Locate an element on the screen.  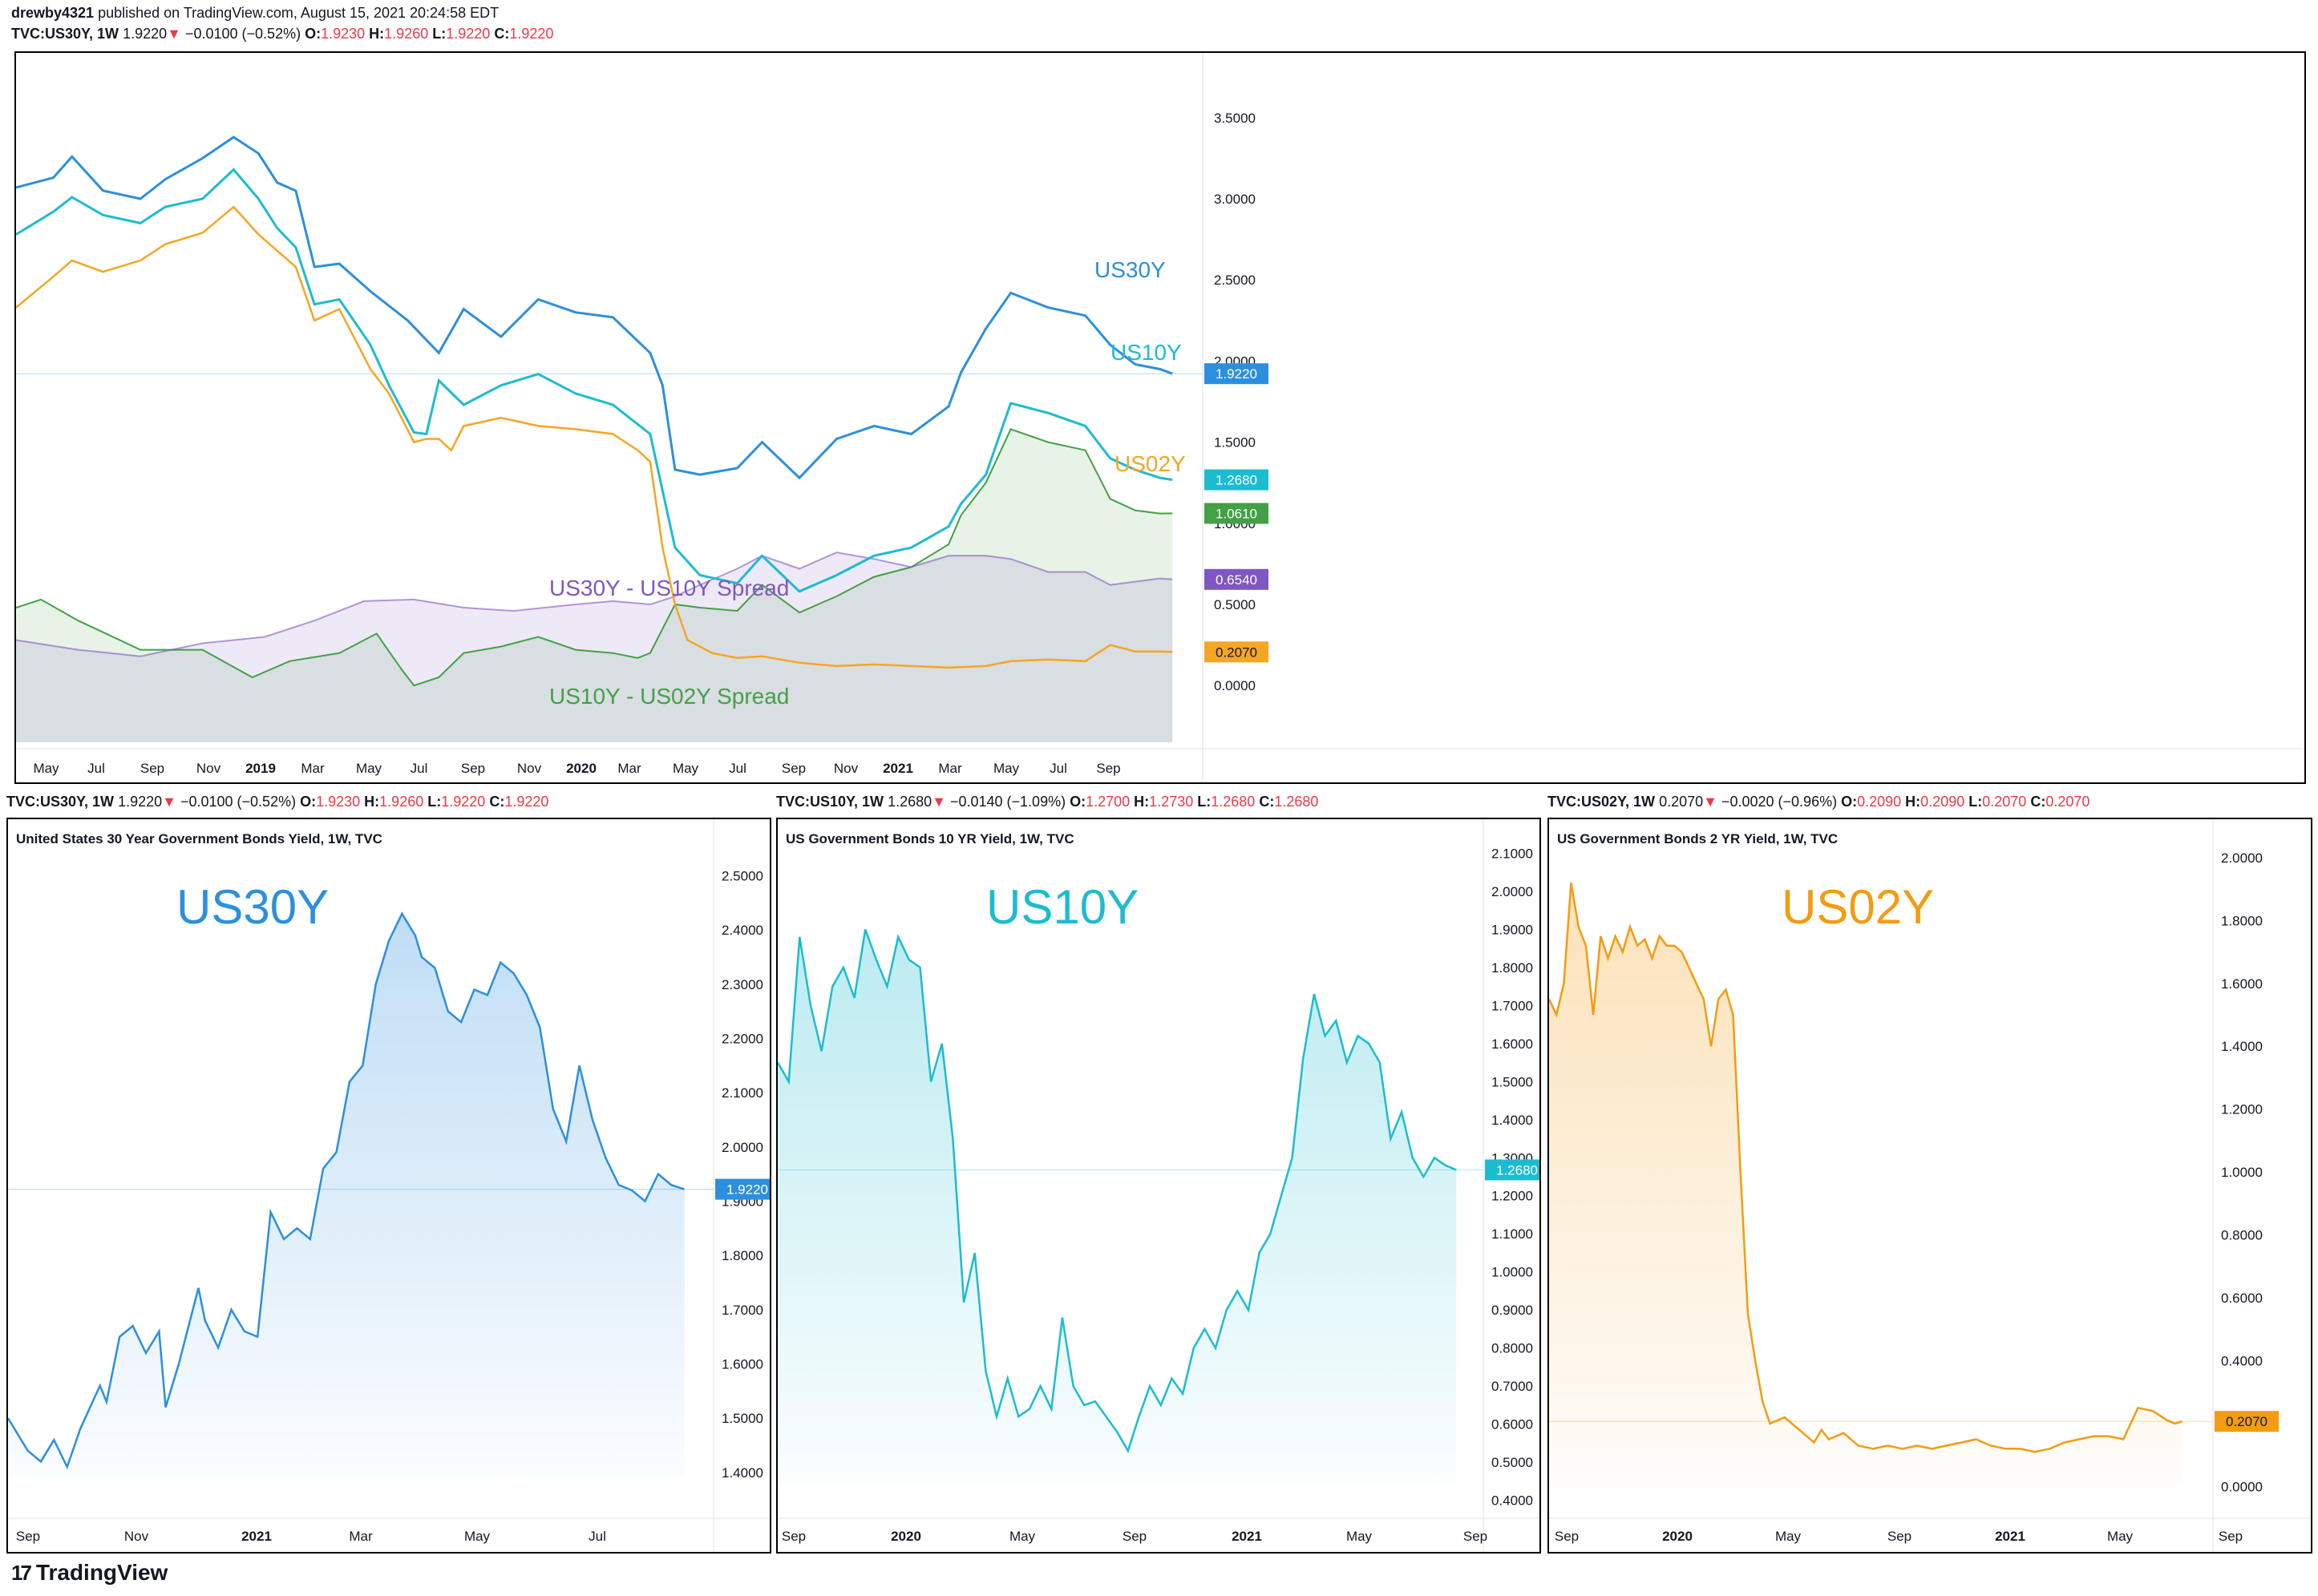
sub-chart-title: US Government Bonds 10 YR Yield, 1W, TVC is located at coordinates (930, 839).